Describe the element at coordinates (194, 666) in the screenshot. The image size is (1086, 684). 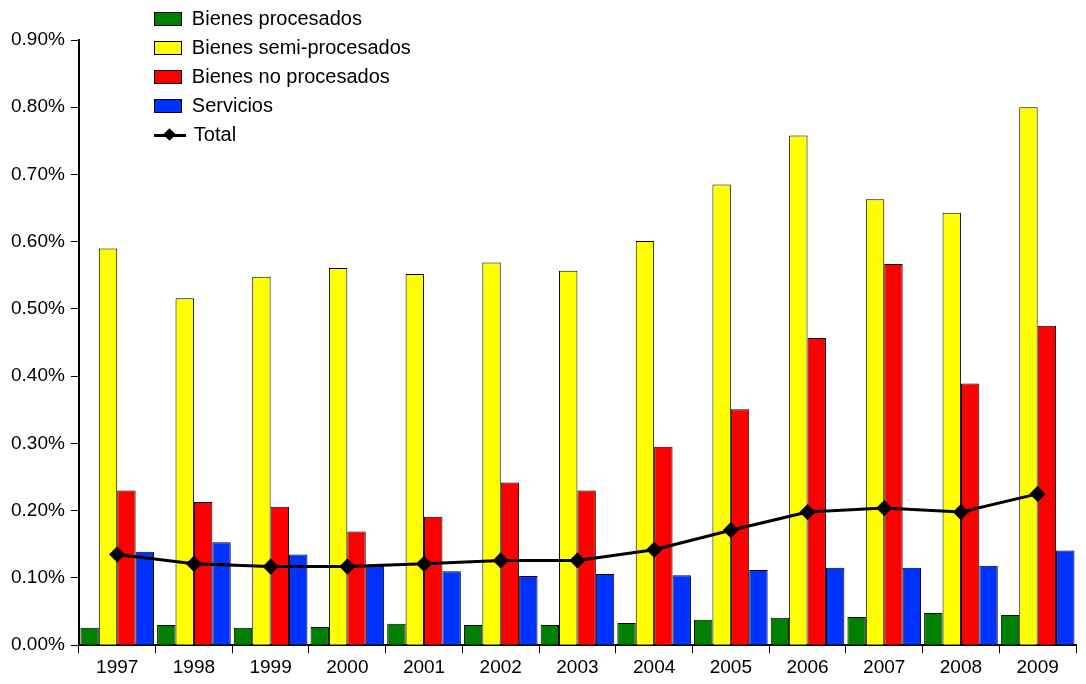
I see `x-tick-label: 1998` at that location.